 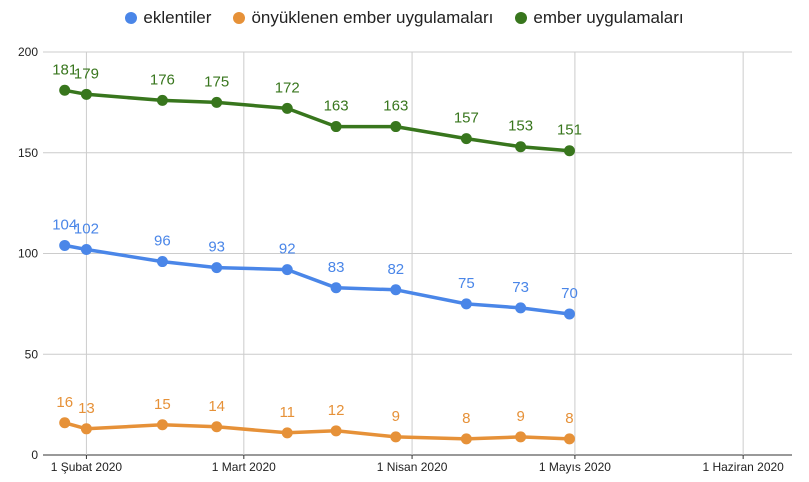 I want to click on x-tick-label-2: 1 Nisan 2020, so click(x=412, y=467).